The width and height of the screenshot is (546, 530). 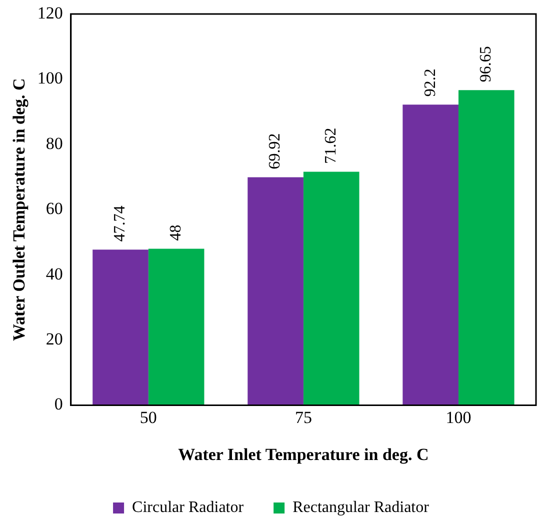 What do you see at coordinates (486, 64) in the screenshot?
I see `data-label: 96.65` at bounding box center [486, 64].